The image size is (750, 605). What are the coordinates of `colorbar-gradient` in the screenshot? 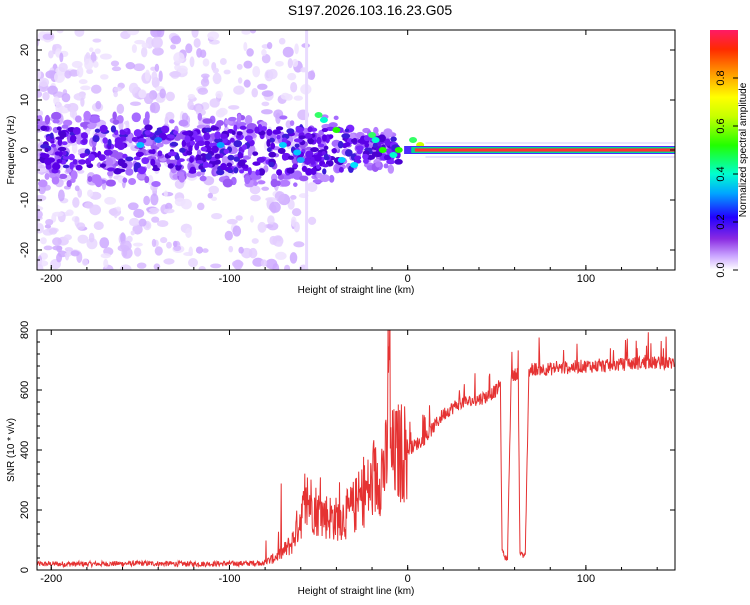 It's located at (724, 150).